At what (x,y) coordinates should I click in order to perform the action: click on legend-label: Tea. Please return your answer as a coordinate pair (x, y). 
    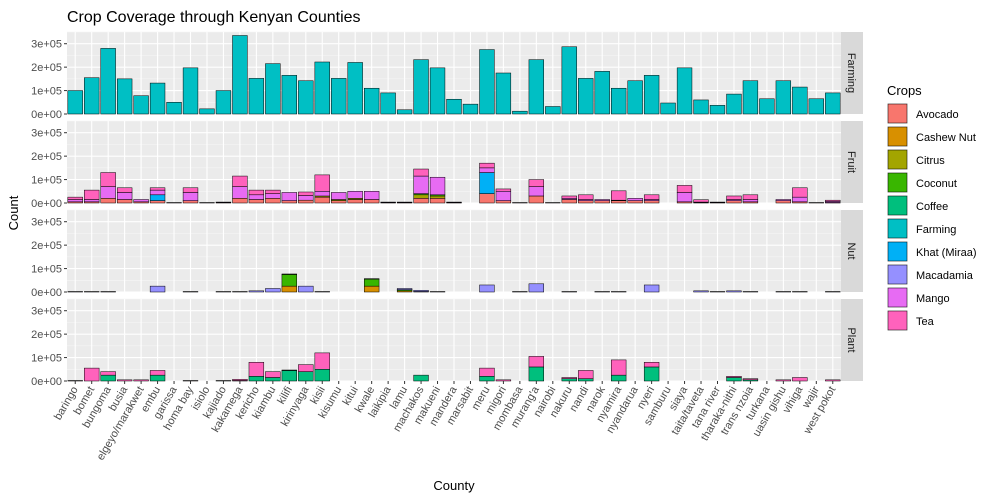
    Looking at the image, I should click on (925, 322).